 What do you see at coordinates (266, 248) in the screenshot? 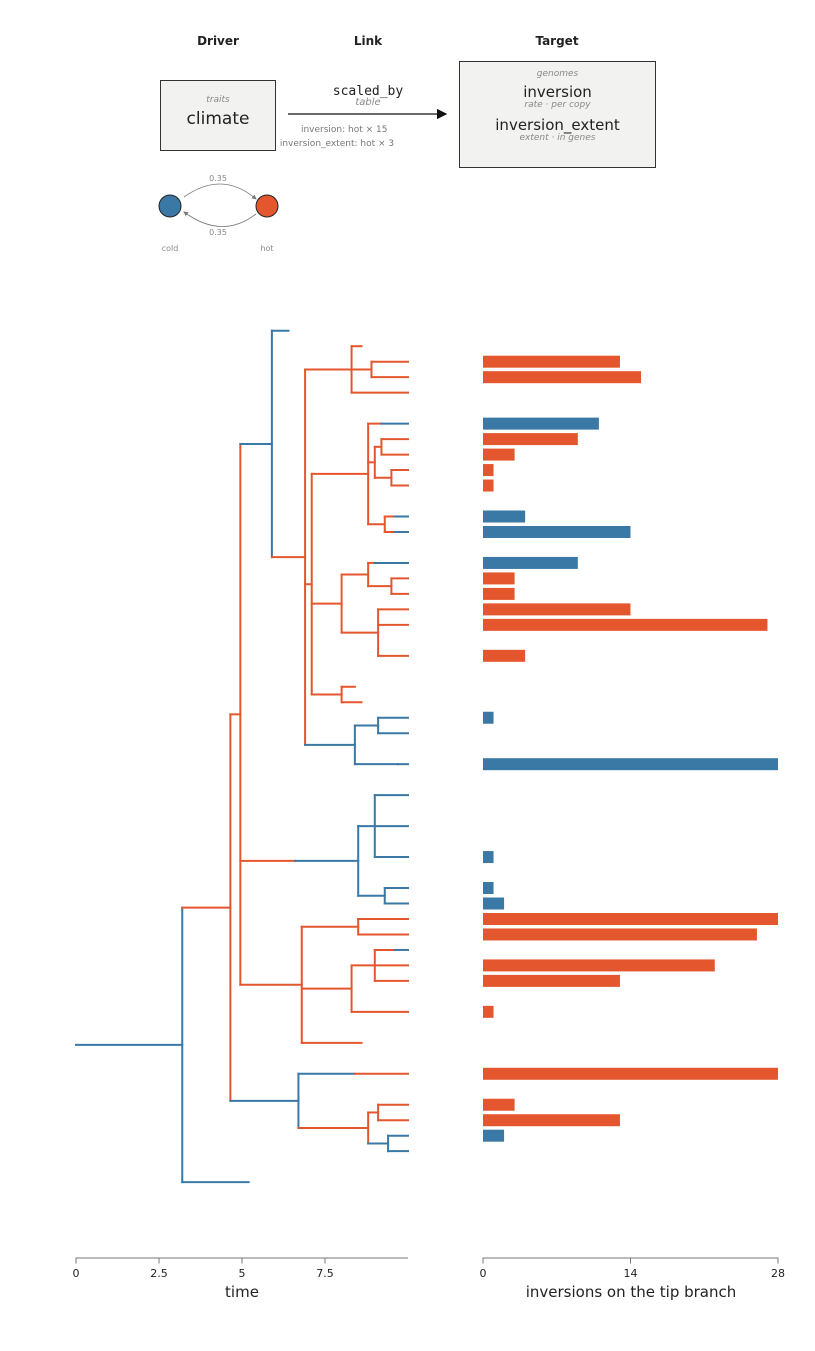
I see `state-hot-label: hot` at bounding box center [266, 248].